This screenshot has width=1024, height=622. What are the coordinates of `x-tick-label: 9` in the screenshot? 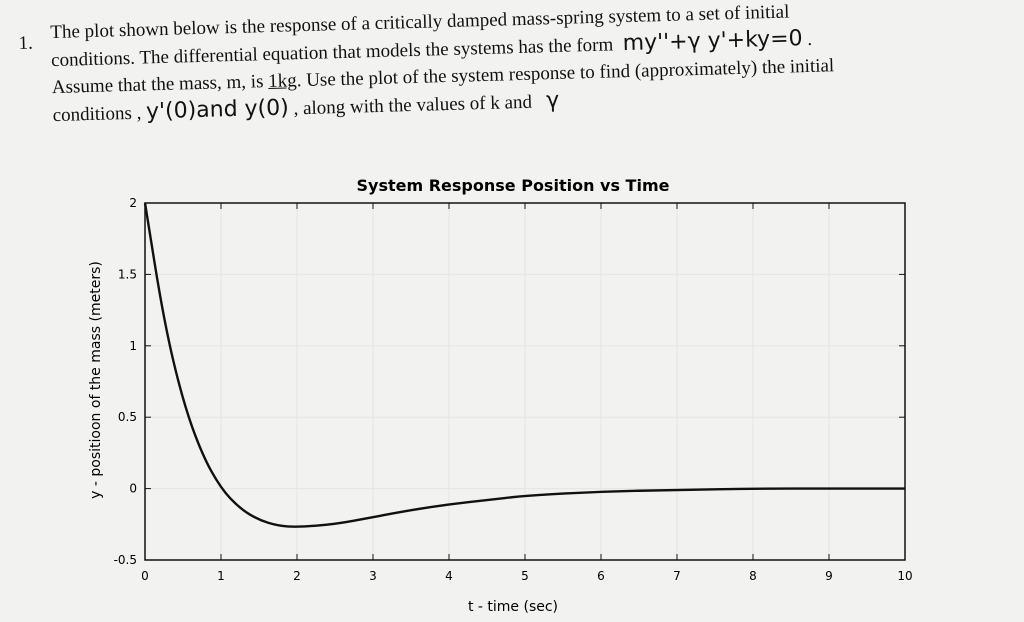 It's located at (829, 576).